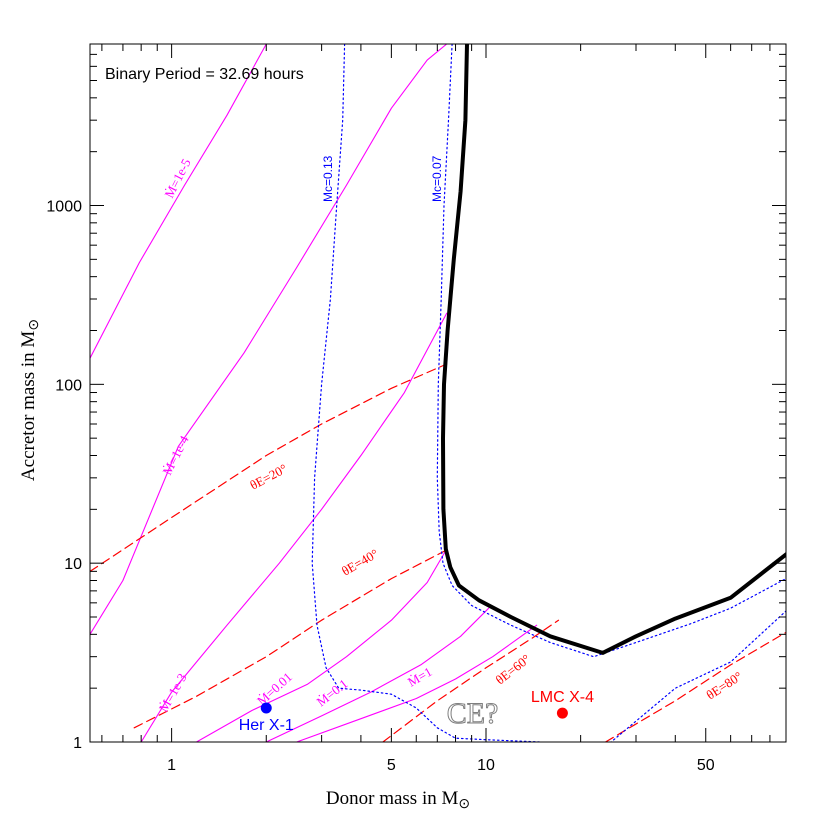  What do you see at coordinates (419, 677) in the screenshot?
I see `mdot-1-label: Ṁ=1` at bounding box center [419, 677].